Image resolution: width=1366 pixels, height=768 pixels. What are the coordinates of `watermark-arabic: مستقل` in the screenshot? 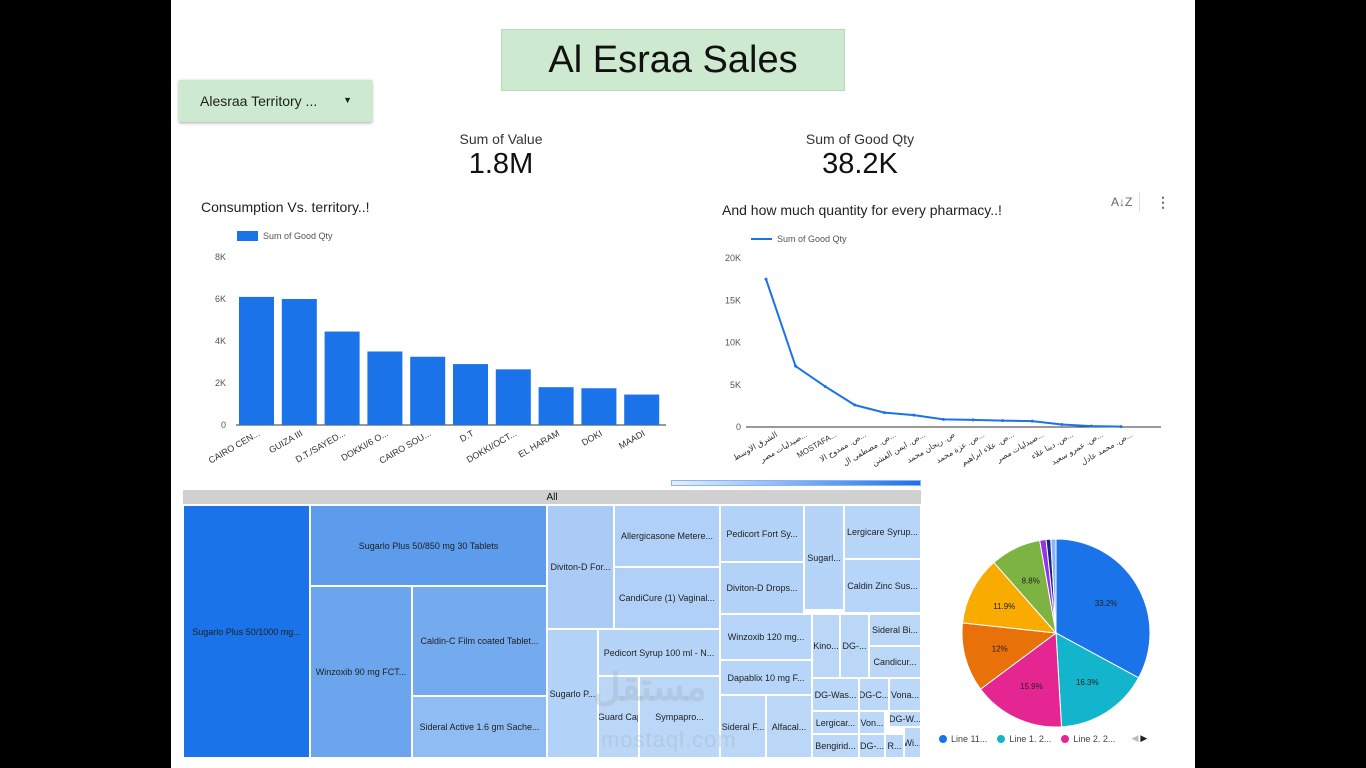 It's located at (650, 688).